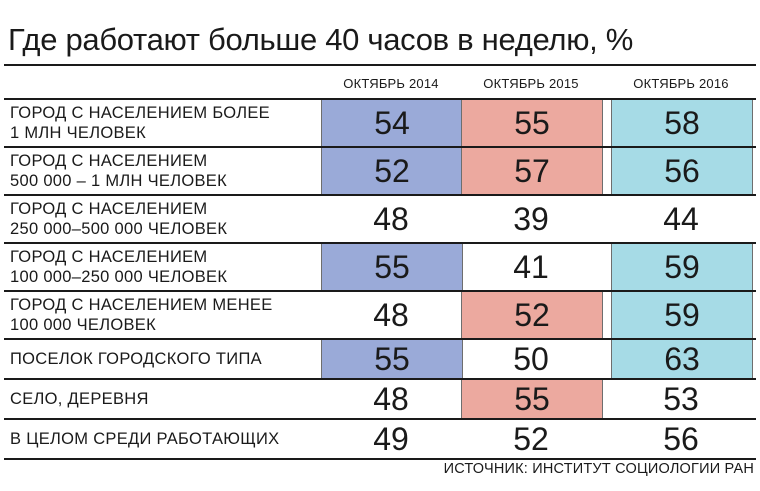 Image resolution: width=760 pixels, height=491 pixels. What do you see at coordinates (531, 218) in the screenshot?
I see `value-cell: 39` at bounding box center [531, 218].